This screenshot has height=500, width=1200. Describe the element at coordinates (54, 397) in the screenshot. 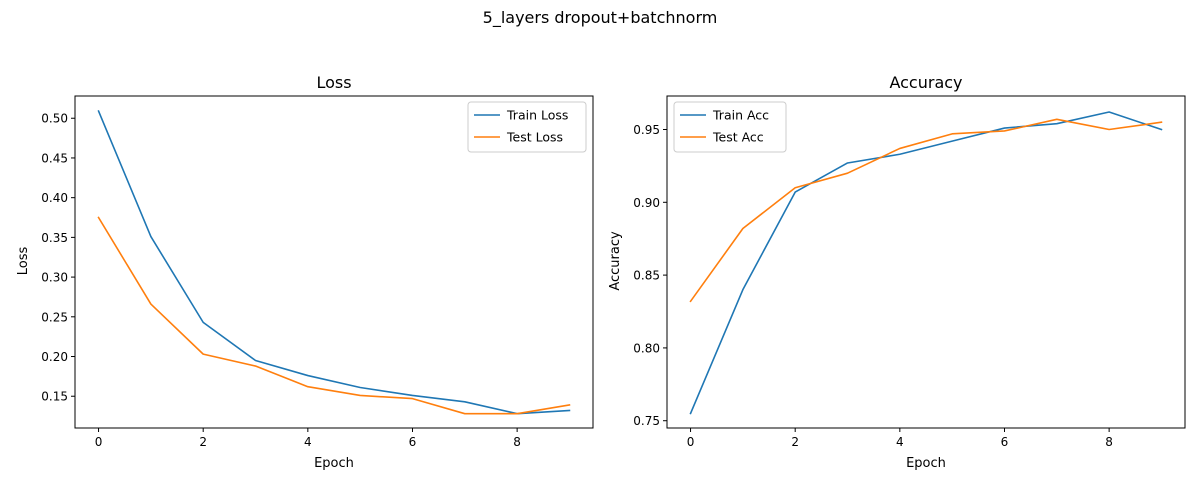

I see `y-tick-label: 0.15` at that location.